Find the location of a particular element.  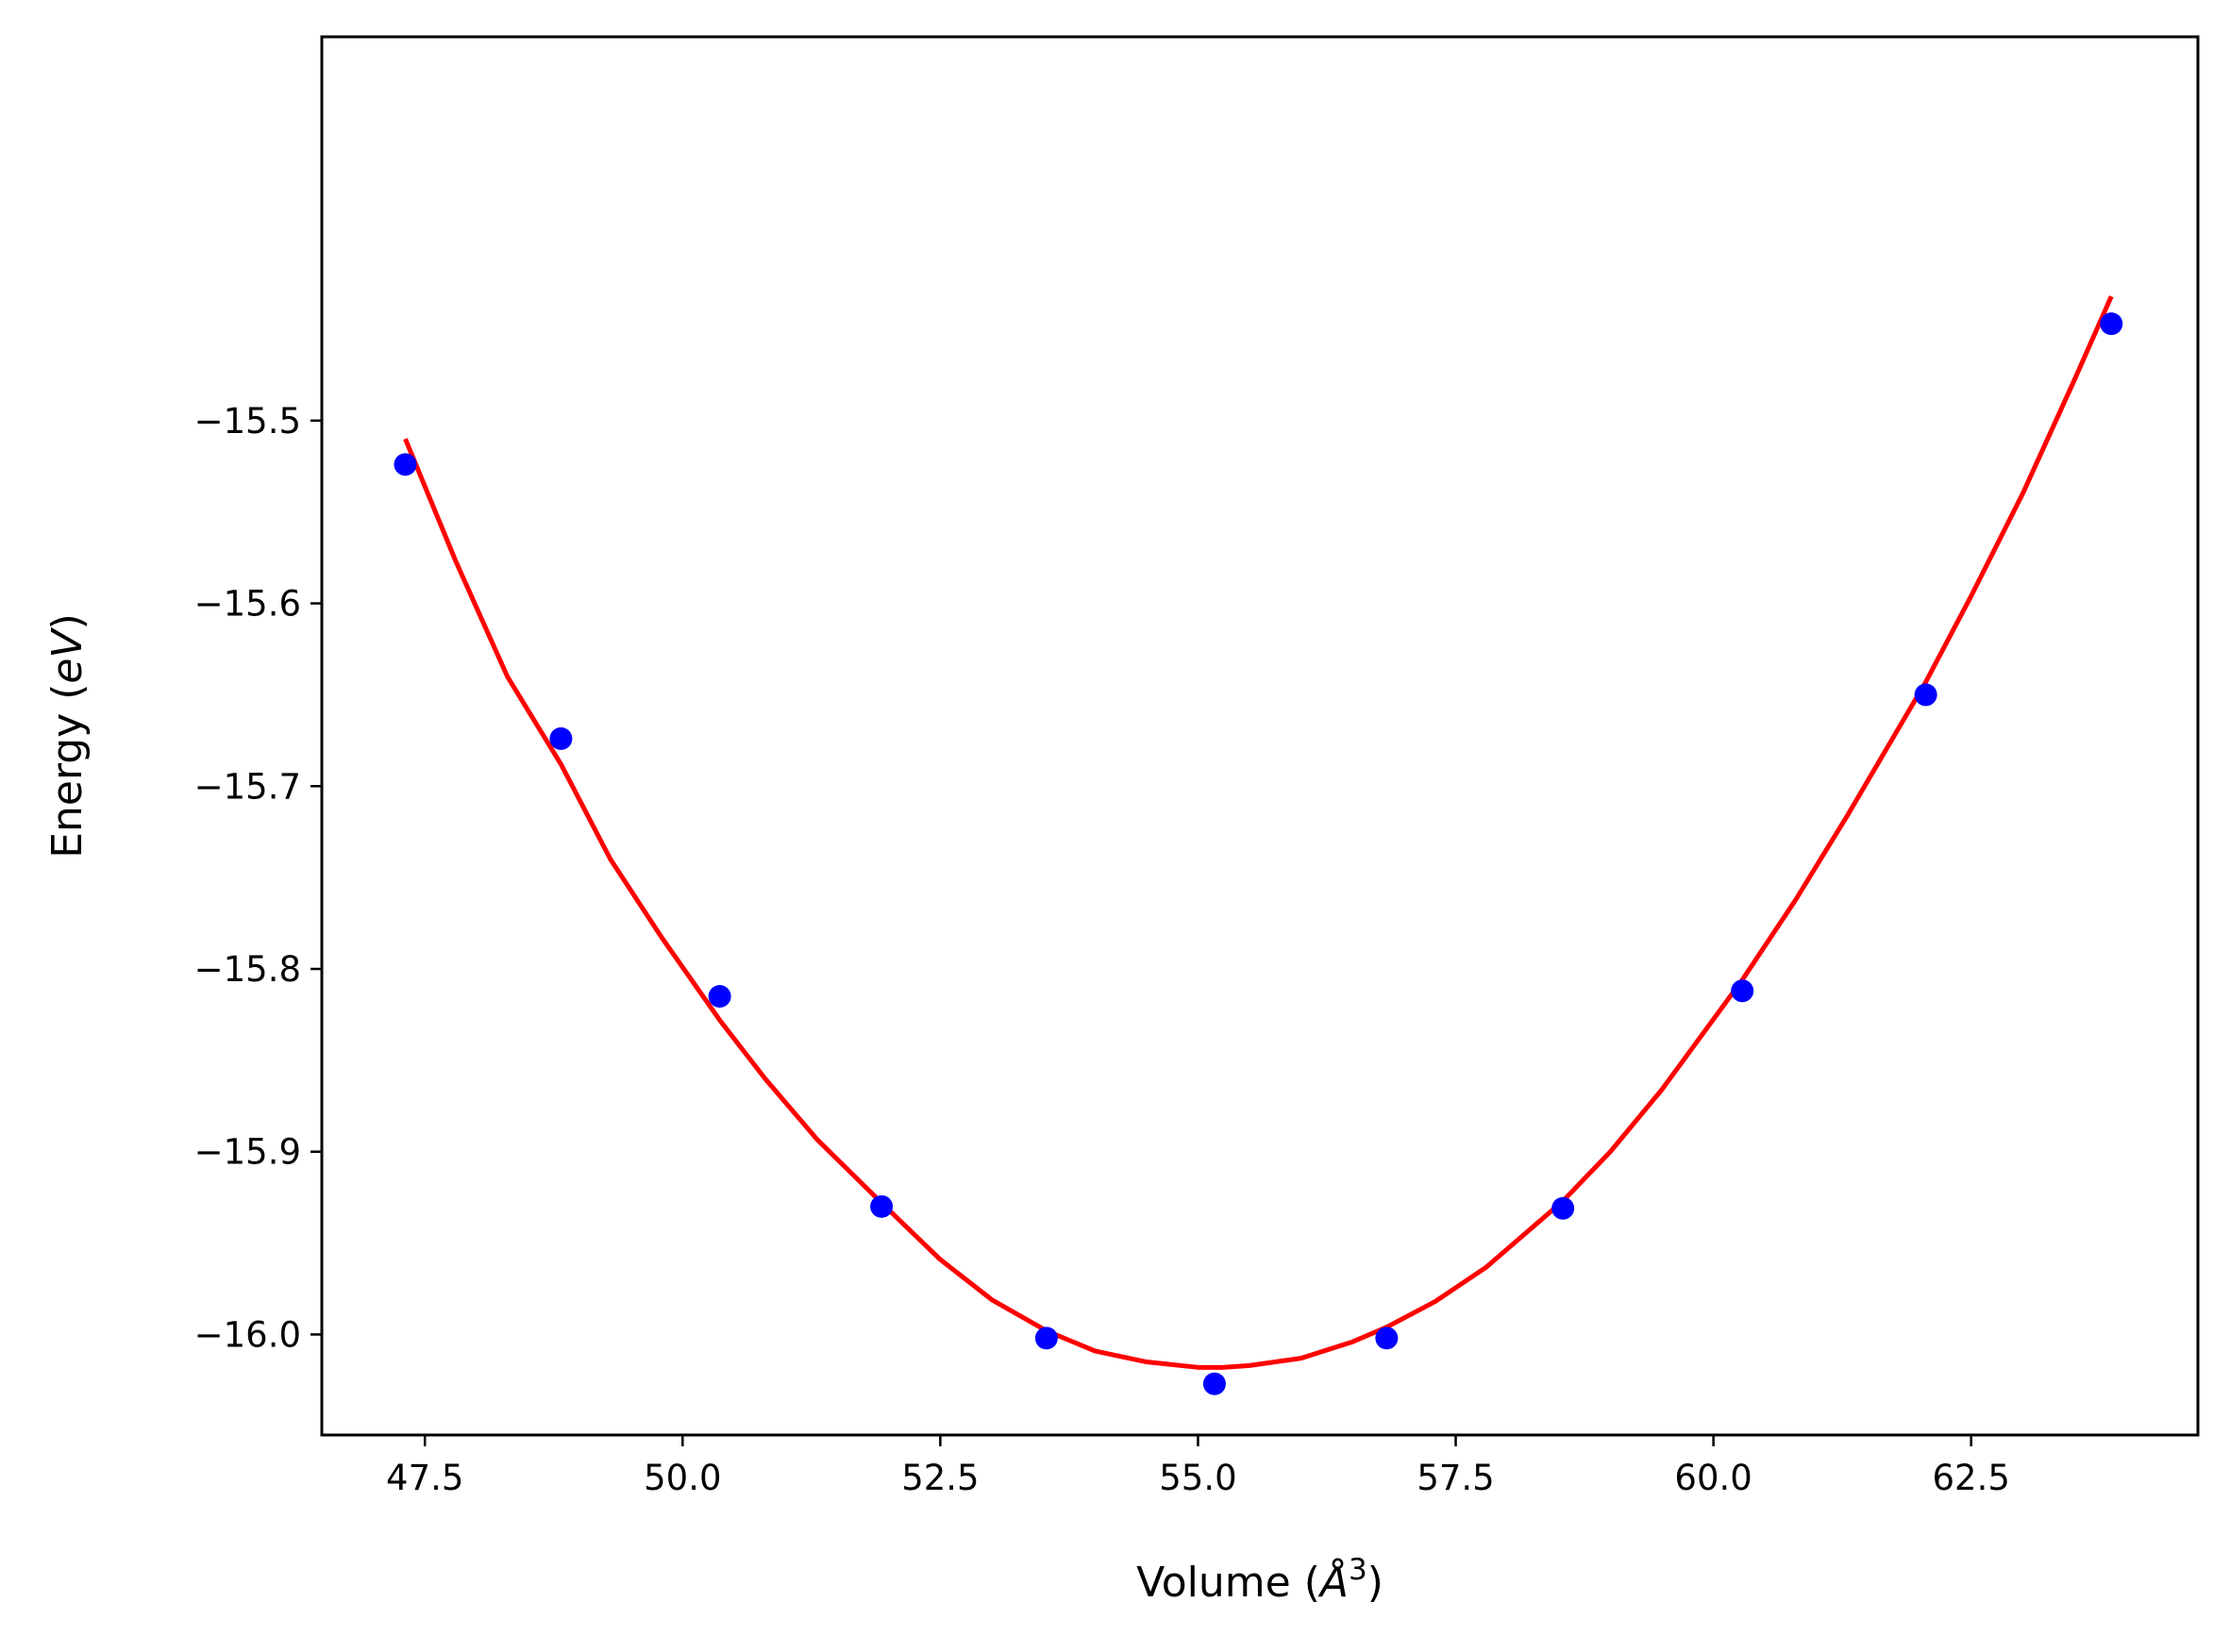

y-tick-label: −15.6 is located at coordinates (247, 604).